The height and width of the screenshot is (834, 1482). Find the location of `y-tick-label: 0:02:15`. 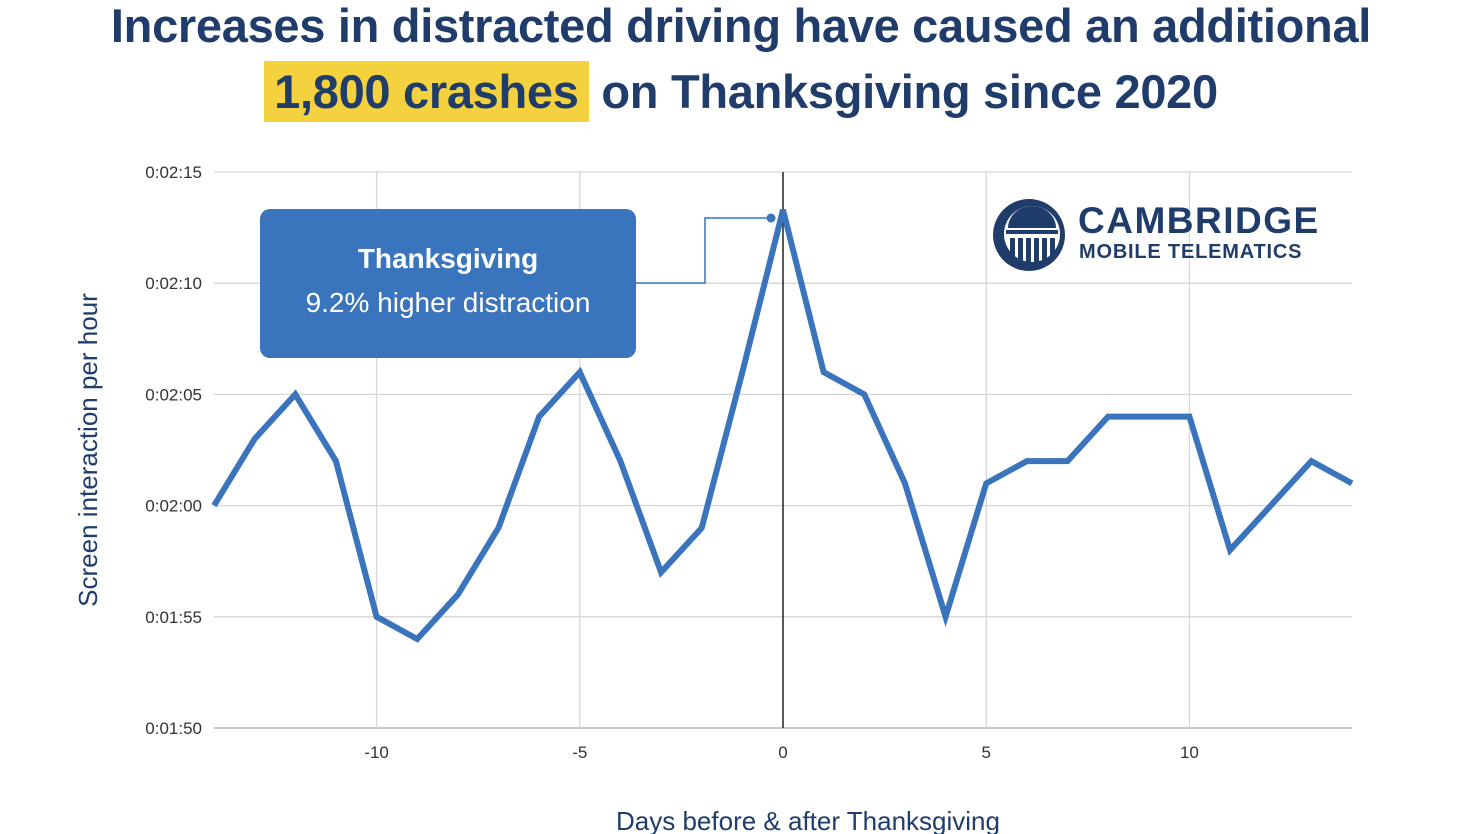

y-tick-label: 0:02:15 is located at coordinates (173, 172).